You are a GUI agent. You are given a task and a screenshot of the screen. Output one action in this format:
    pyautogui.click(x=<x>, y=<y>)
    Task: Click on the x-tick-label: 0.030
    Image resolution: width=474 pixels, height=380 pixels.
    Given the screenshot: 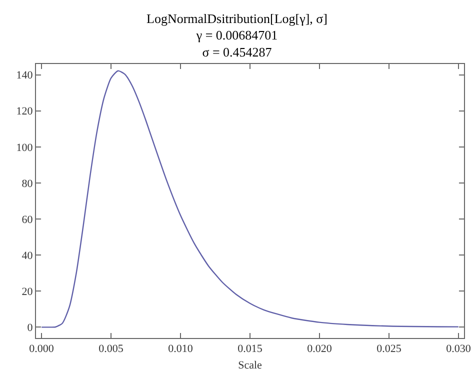 What is the action you would take?
    pyautogui.click(x=459, y=349)
    